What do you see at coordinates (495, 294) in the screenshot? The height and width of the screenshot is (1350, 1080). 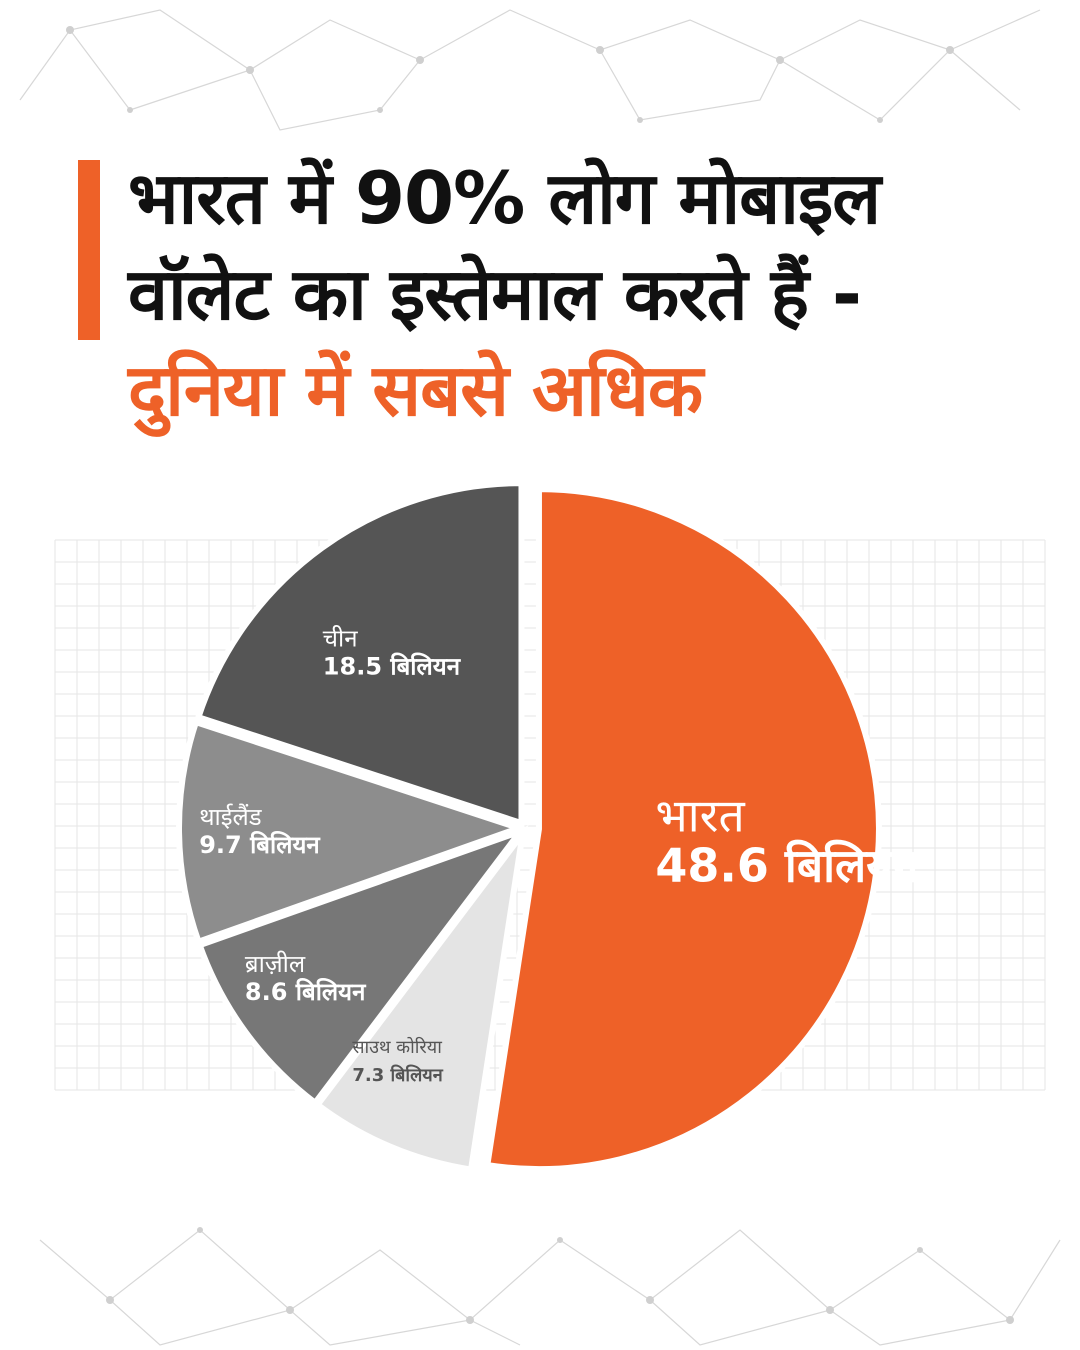 I see `title-line-2: वॉलेट का इस्तेमाल करते हैं -` at bounding box center [495, 294].